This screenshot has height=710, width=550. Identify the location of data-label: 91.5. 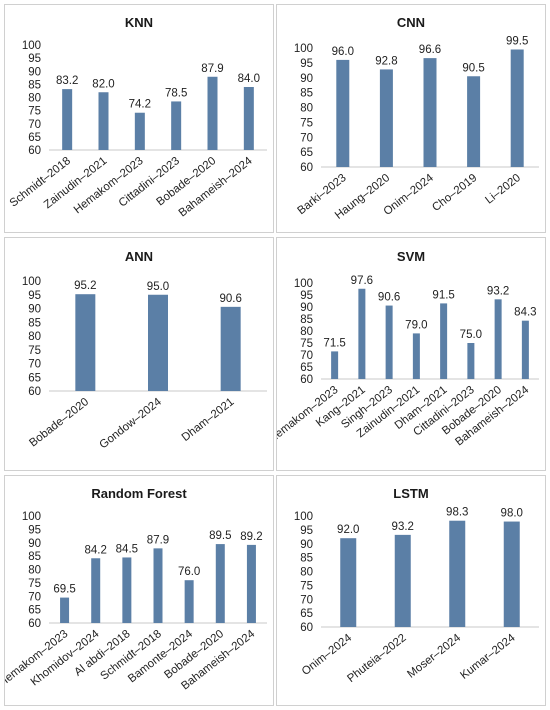
(443, 295).